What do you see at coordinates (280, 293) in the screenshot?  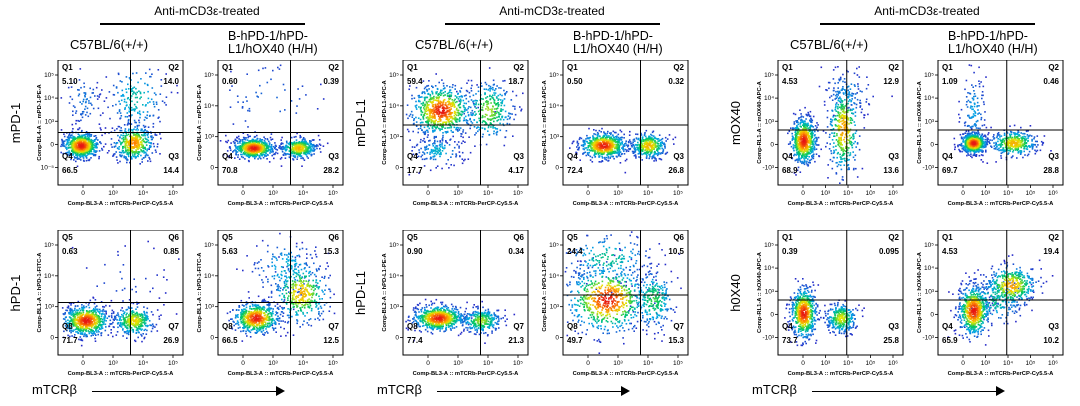 I see `plot-frame` at bounding box center [280, 293].